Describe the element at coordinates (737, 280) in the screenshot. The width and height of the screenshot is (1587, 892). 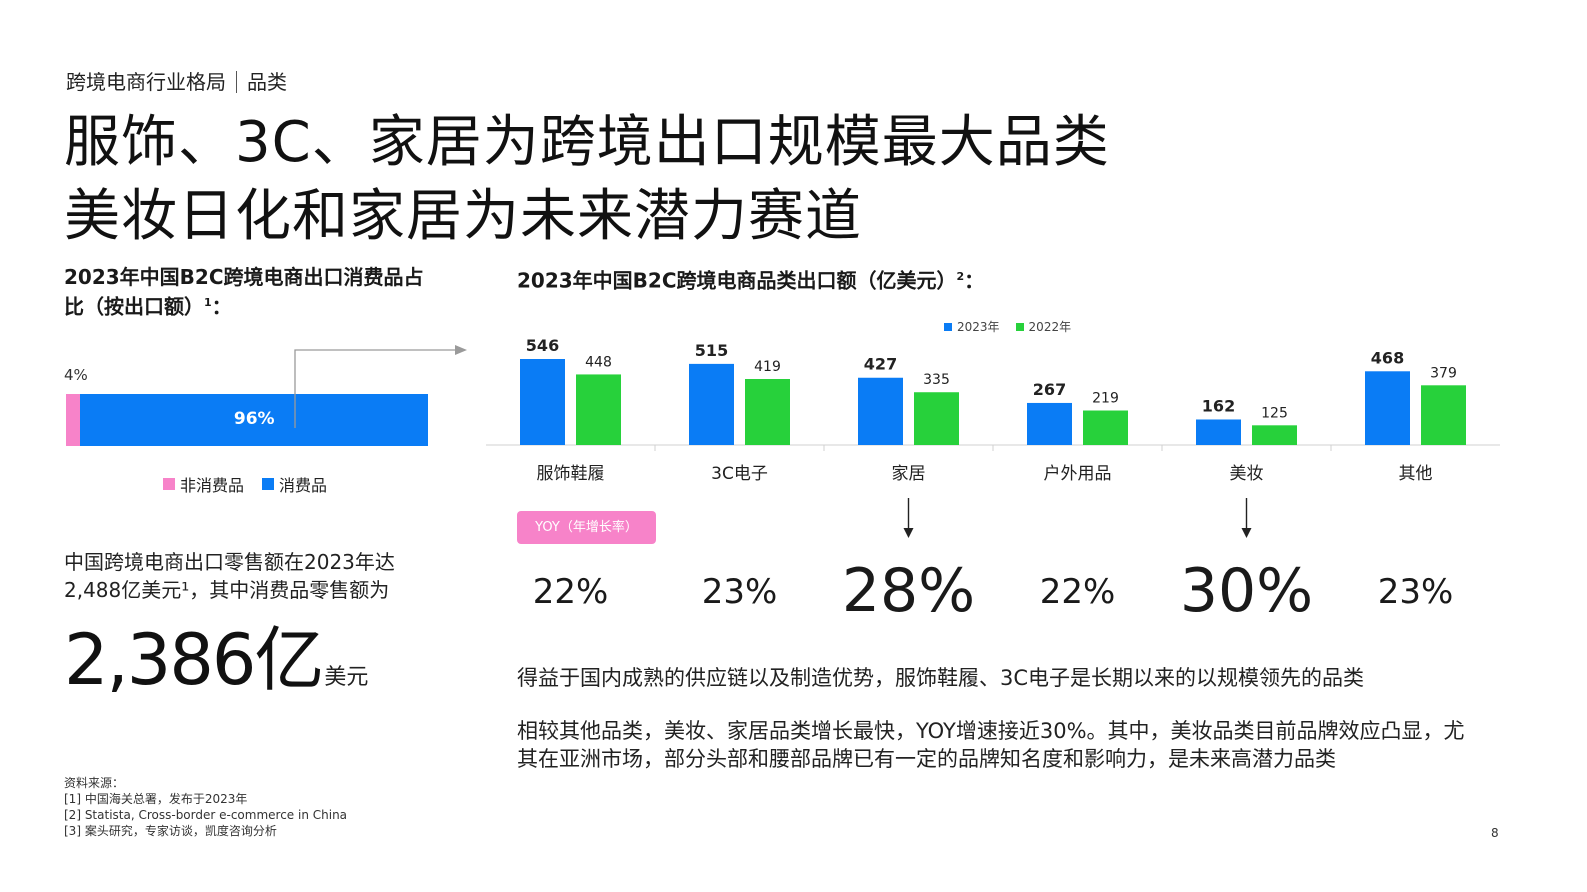
I see `right-chart-title-text: 2023年中国B2C跨境电商品类出口额（亿美元）` at that location.